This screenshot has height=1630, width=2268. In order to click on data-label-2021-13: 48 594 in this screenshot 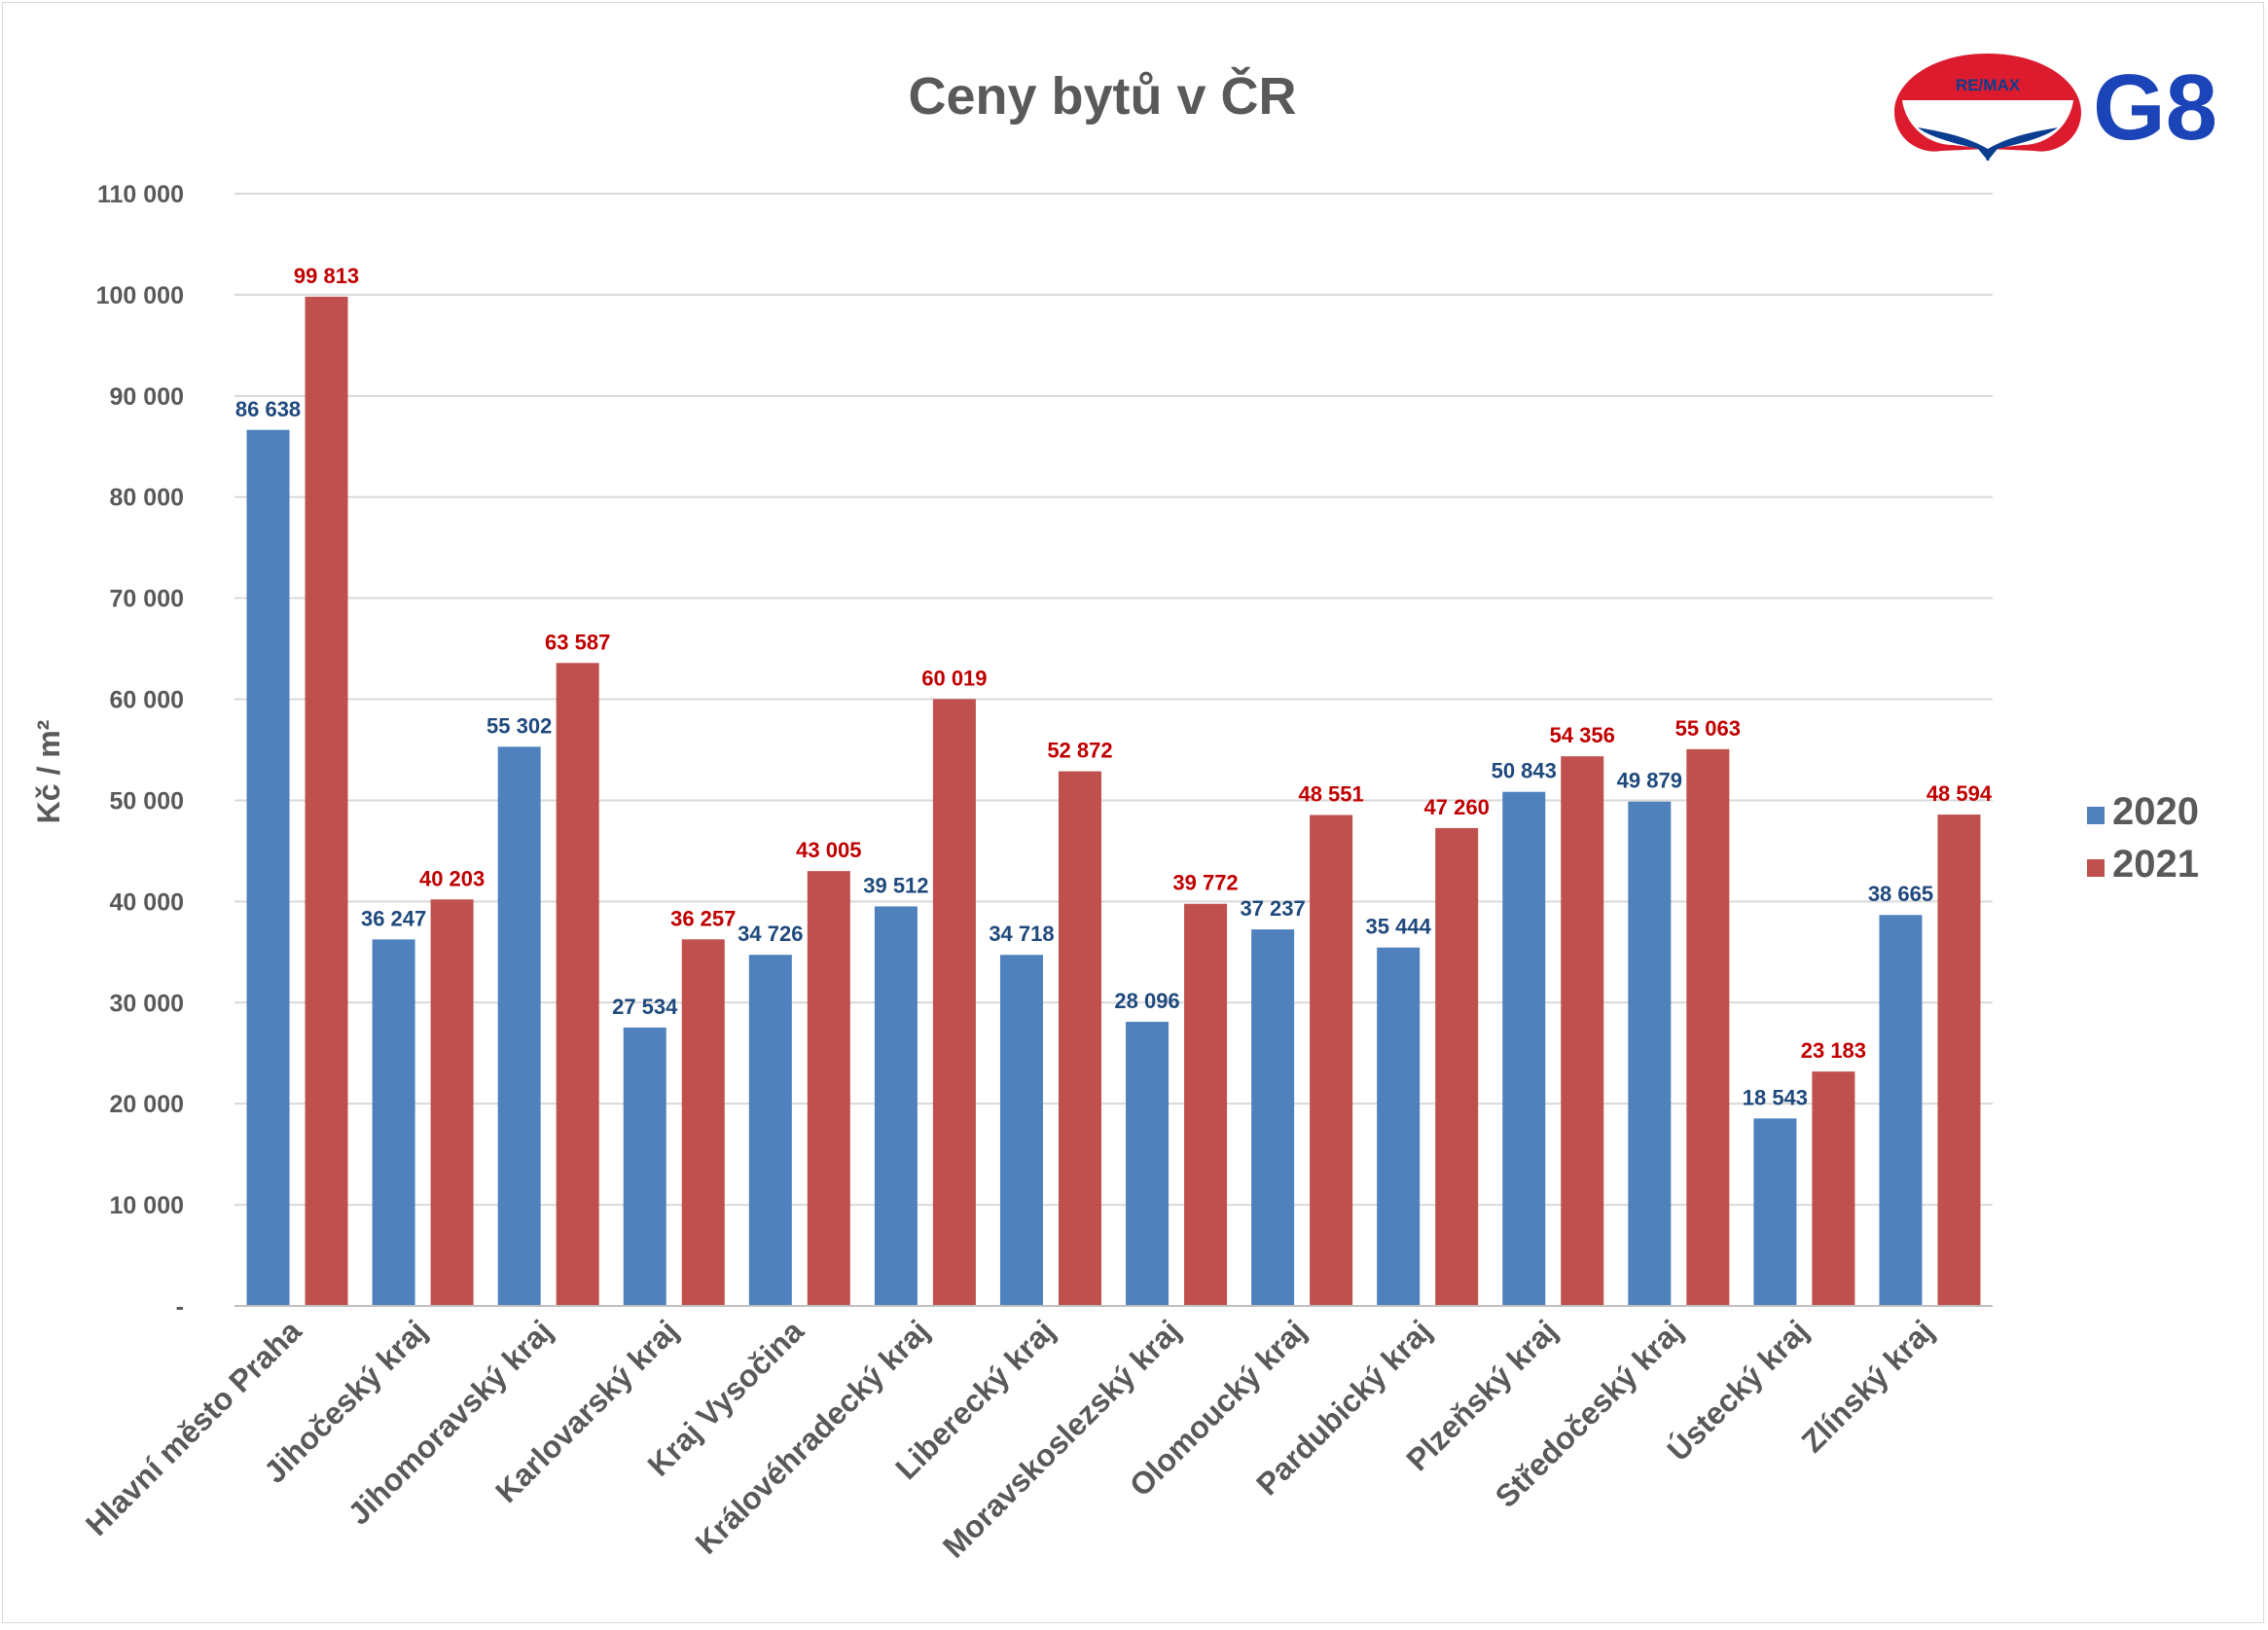, I will do `click(1959, 793)`.